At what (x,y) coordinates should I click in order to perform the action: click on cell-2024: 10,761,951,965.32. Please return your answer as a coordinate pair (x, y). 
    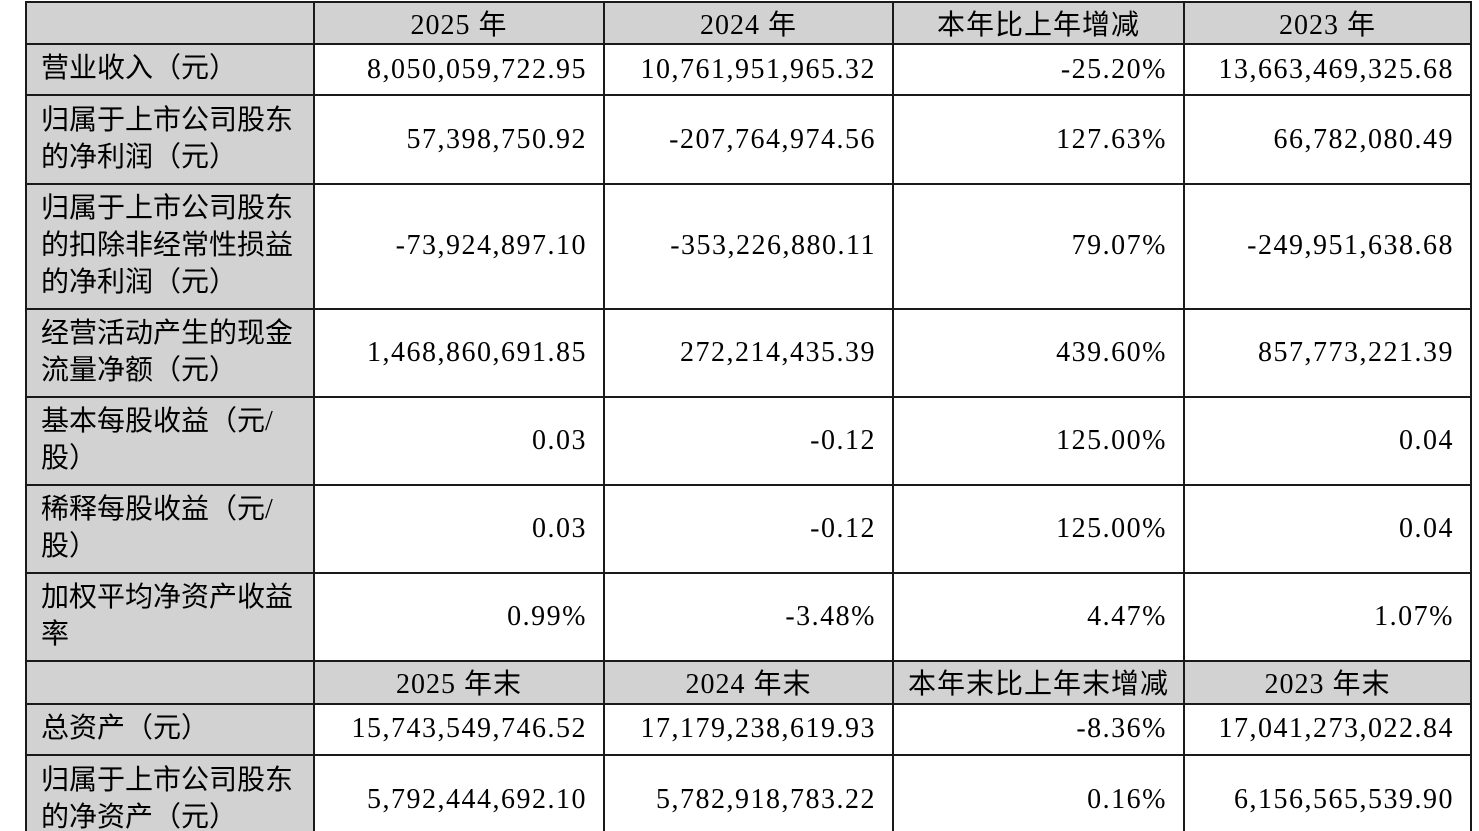
    Looking at the image, I should click on (748, 69).